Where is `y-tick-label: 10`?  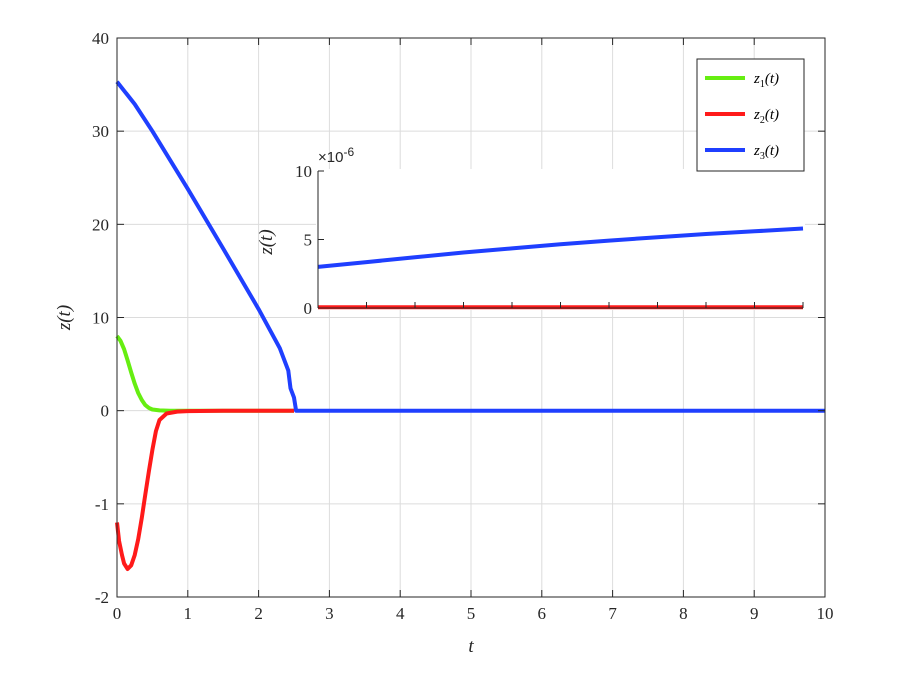
y-tick-label: 10 is located at coordinates (100, 318).